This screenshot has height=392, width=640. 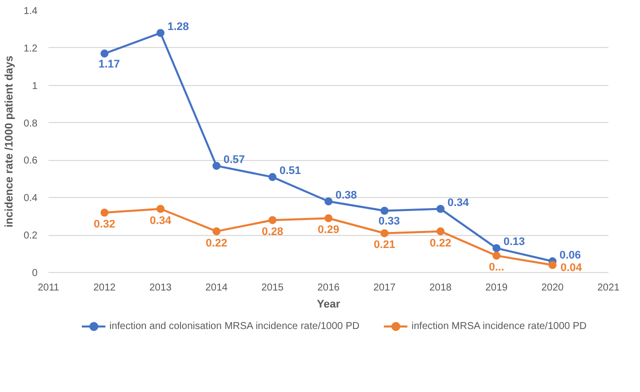 What do you see at coordinates (384, 288) in the screenshot?
I see `x-tick-label: 2017` at bounding box center [384, 288].